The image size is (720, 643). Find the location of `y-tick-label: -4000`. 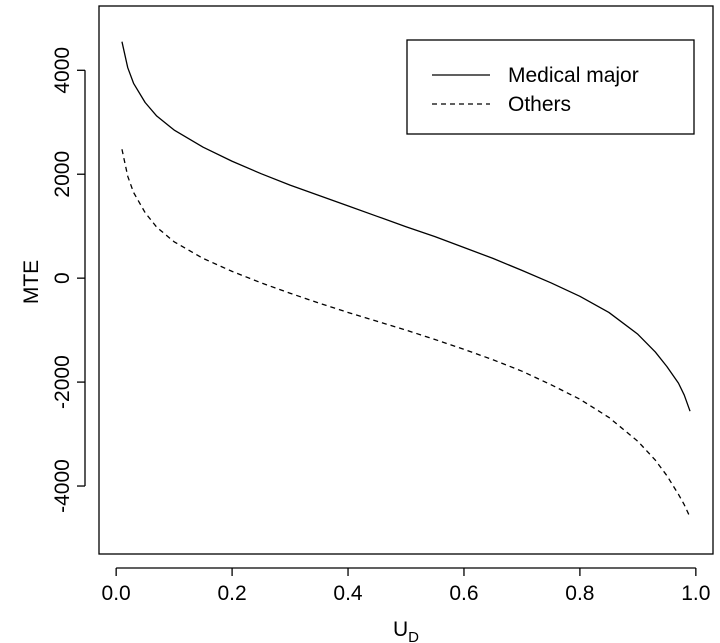

y-tick-label: -4000 is located at coordinates (62, 486).